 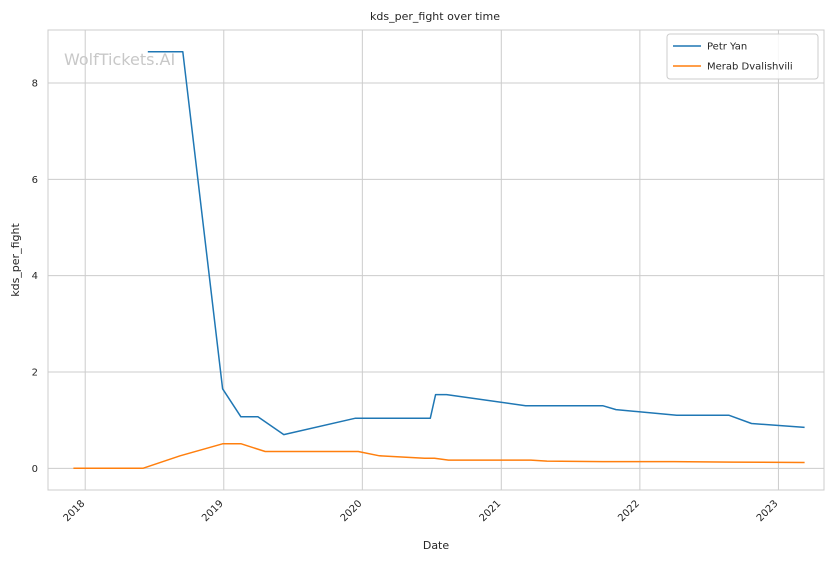 I want to click on y-axis-ticks: 0 2 4 6 8, so click(x=35, y=276).